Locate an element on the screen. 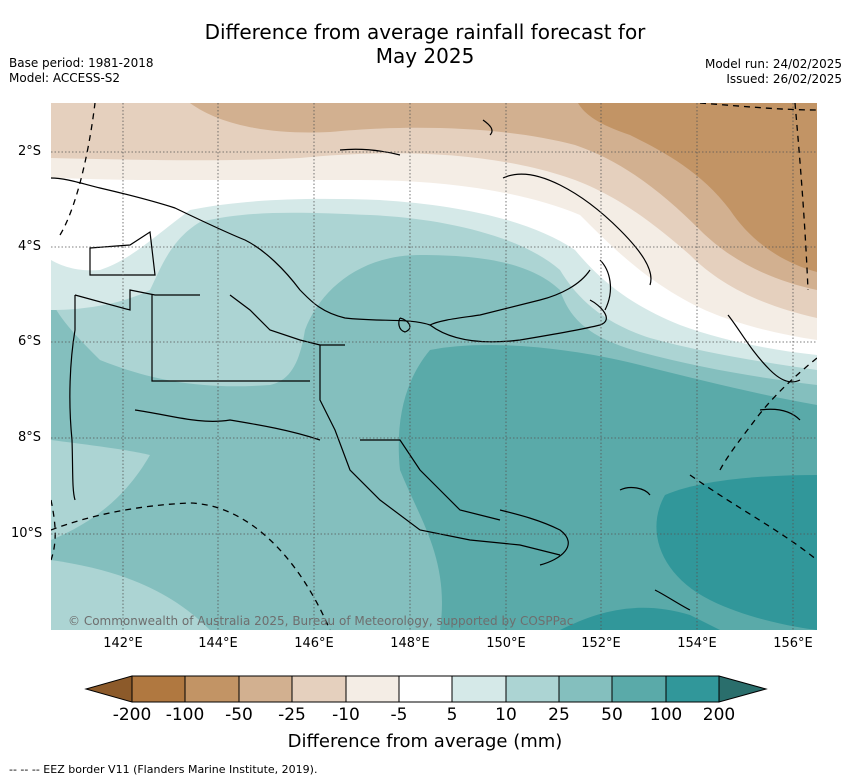  meta-left: Base period: 1981-2018 Model: ACCESS-S2 is located at coordinates (81, 71).